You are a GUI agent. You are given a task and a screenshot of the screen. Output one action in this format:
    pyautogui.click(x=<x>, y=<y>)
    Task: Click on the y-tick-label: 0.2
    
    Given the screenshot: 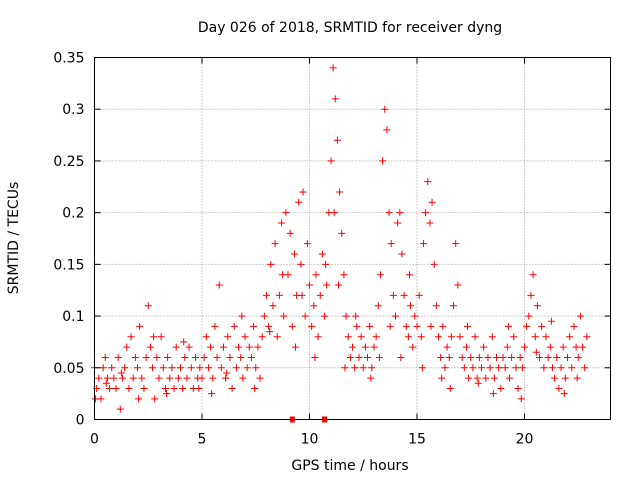 What is the action you would take?
    pyautogui.click(x=73, y=214)
    